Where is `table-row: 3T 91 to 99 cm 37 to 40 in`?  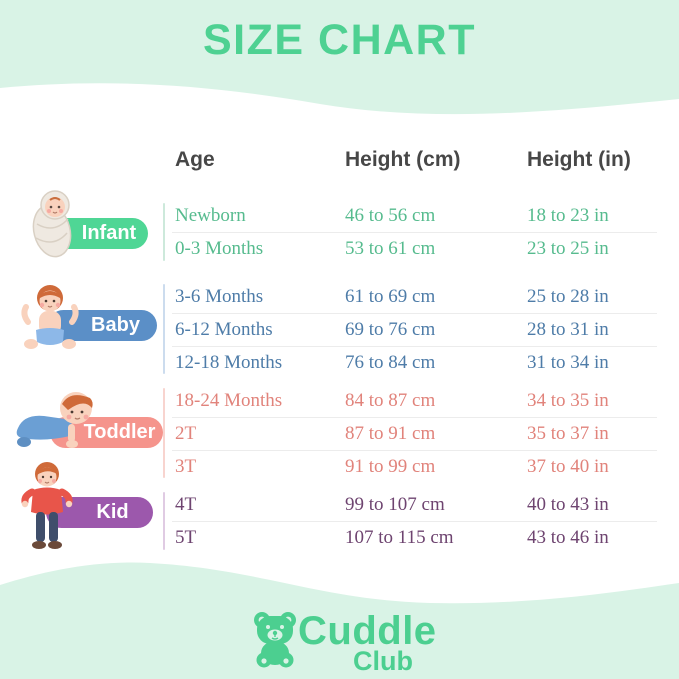
table-row: 3T 91 to 99 cm 37 to 40 in is located at coordinates (414, 466).